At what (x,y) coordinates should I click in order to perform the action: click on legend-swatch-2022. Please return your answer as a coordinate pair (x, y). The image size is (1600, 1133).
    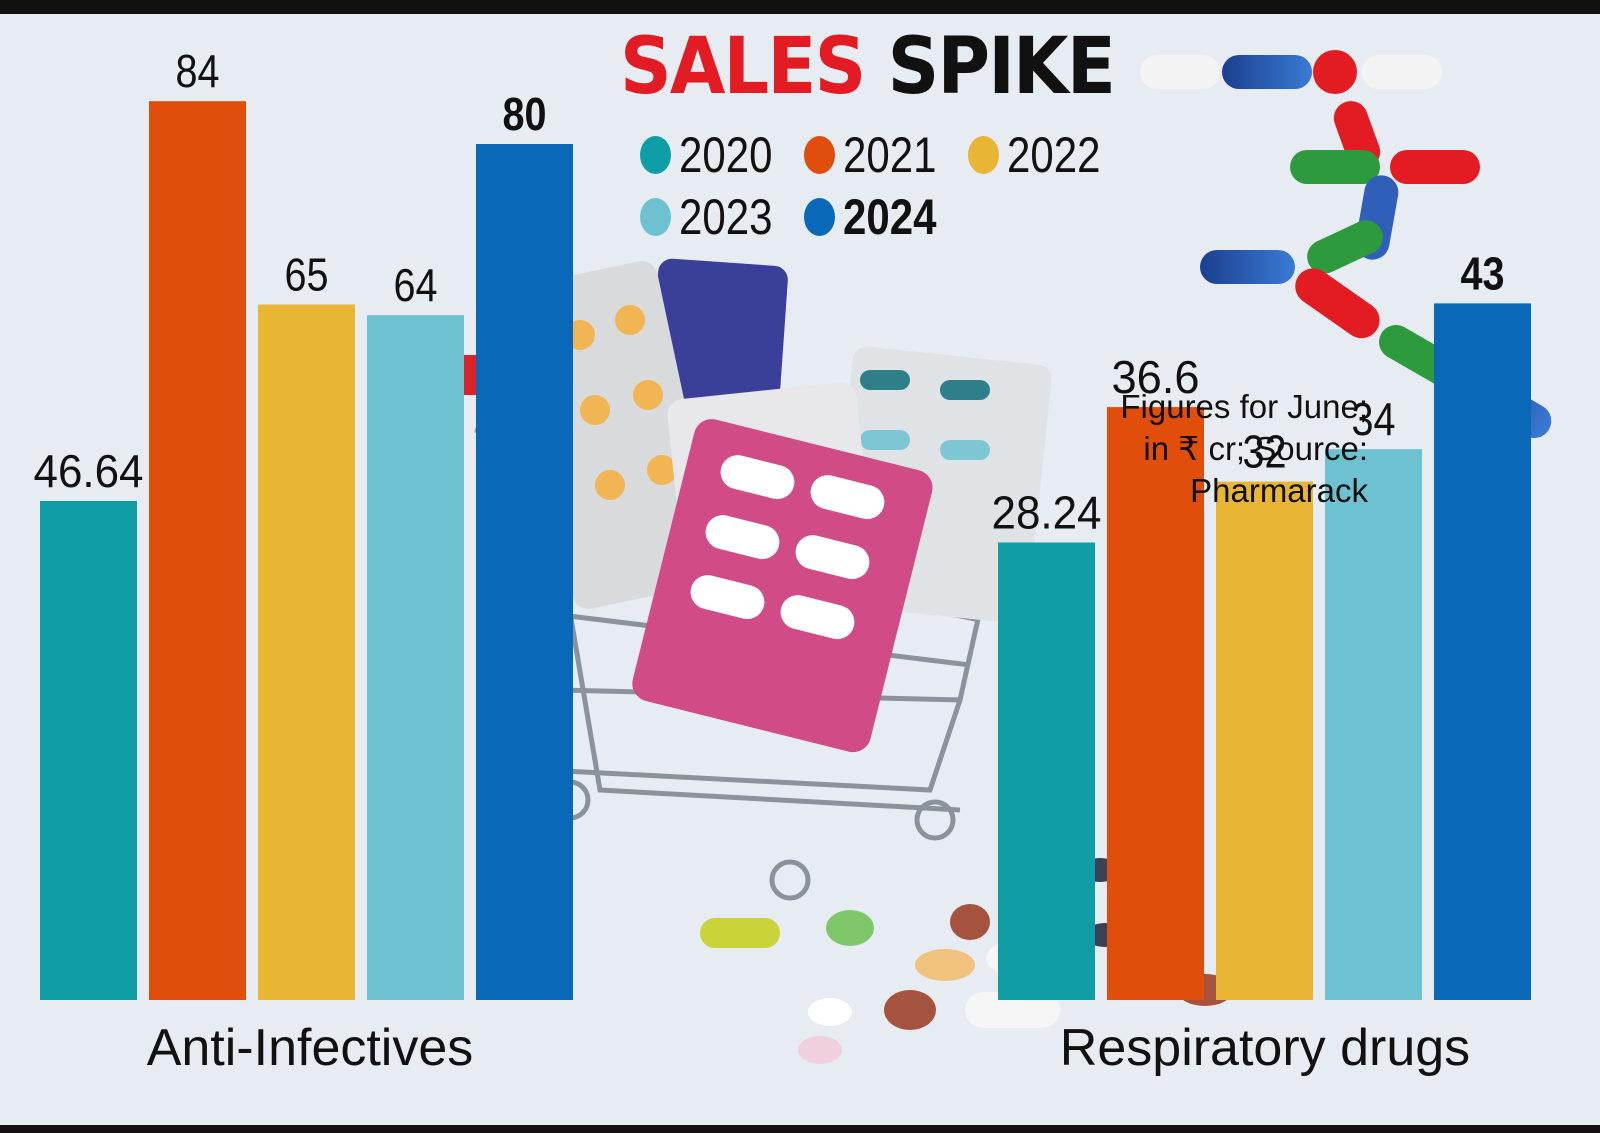
    Looking at the image, I should click on (983, 155).